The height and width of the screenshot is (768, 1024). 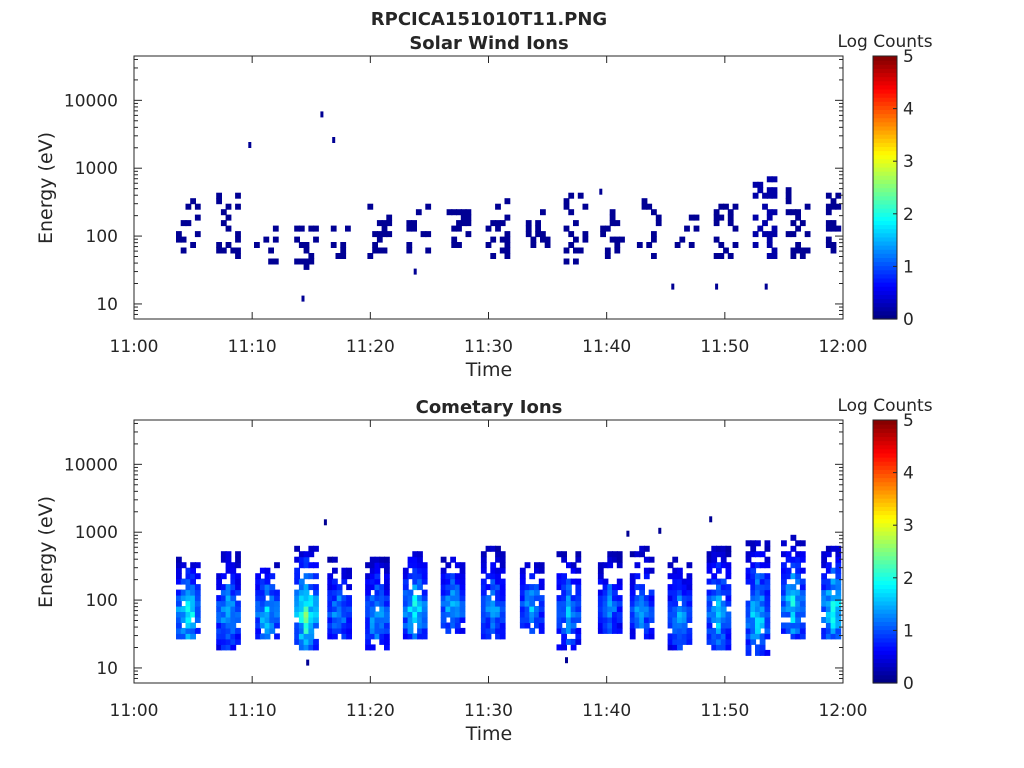 What do you see at coordinates (908, 110) in the screenshot?
I see `colorbar-tick-label: 4` at bounding box center [908, 110].